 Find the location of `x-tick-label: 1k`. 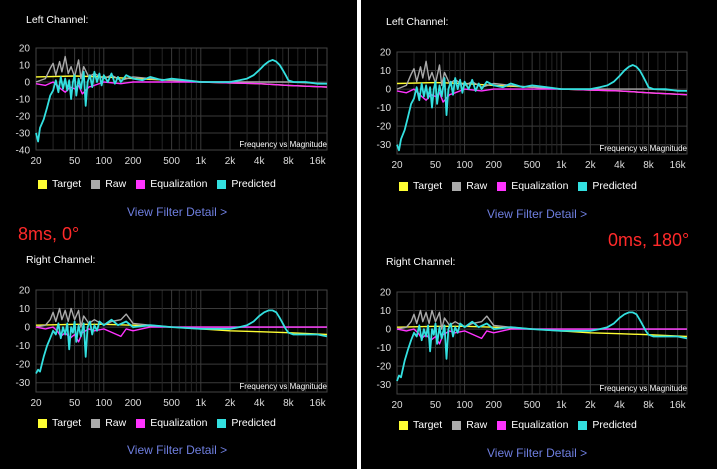

x-tick-label: 1k is located at coordinates (202, 403).